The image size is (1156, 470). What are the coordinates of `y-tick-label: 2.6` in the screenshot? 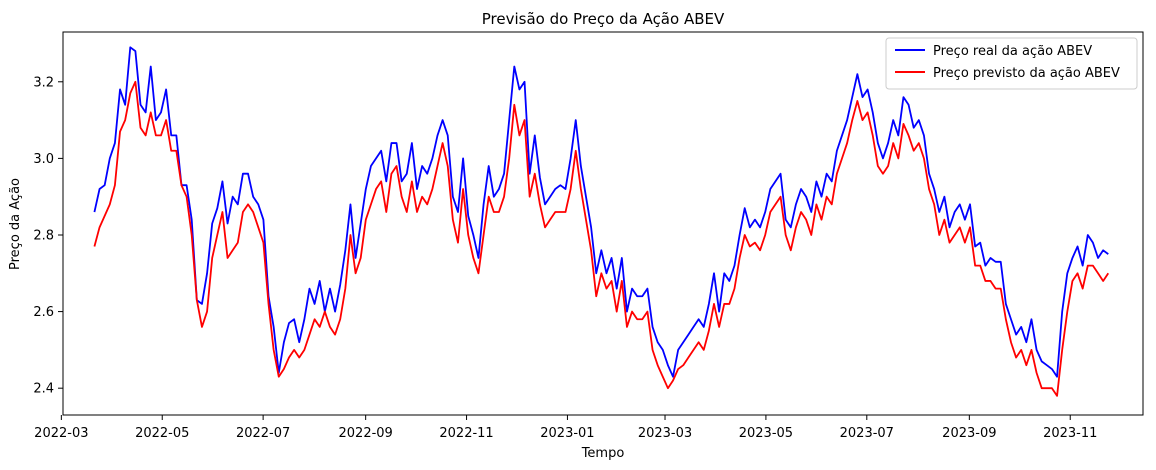 It's located at (43, 312).